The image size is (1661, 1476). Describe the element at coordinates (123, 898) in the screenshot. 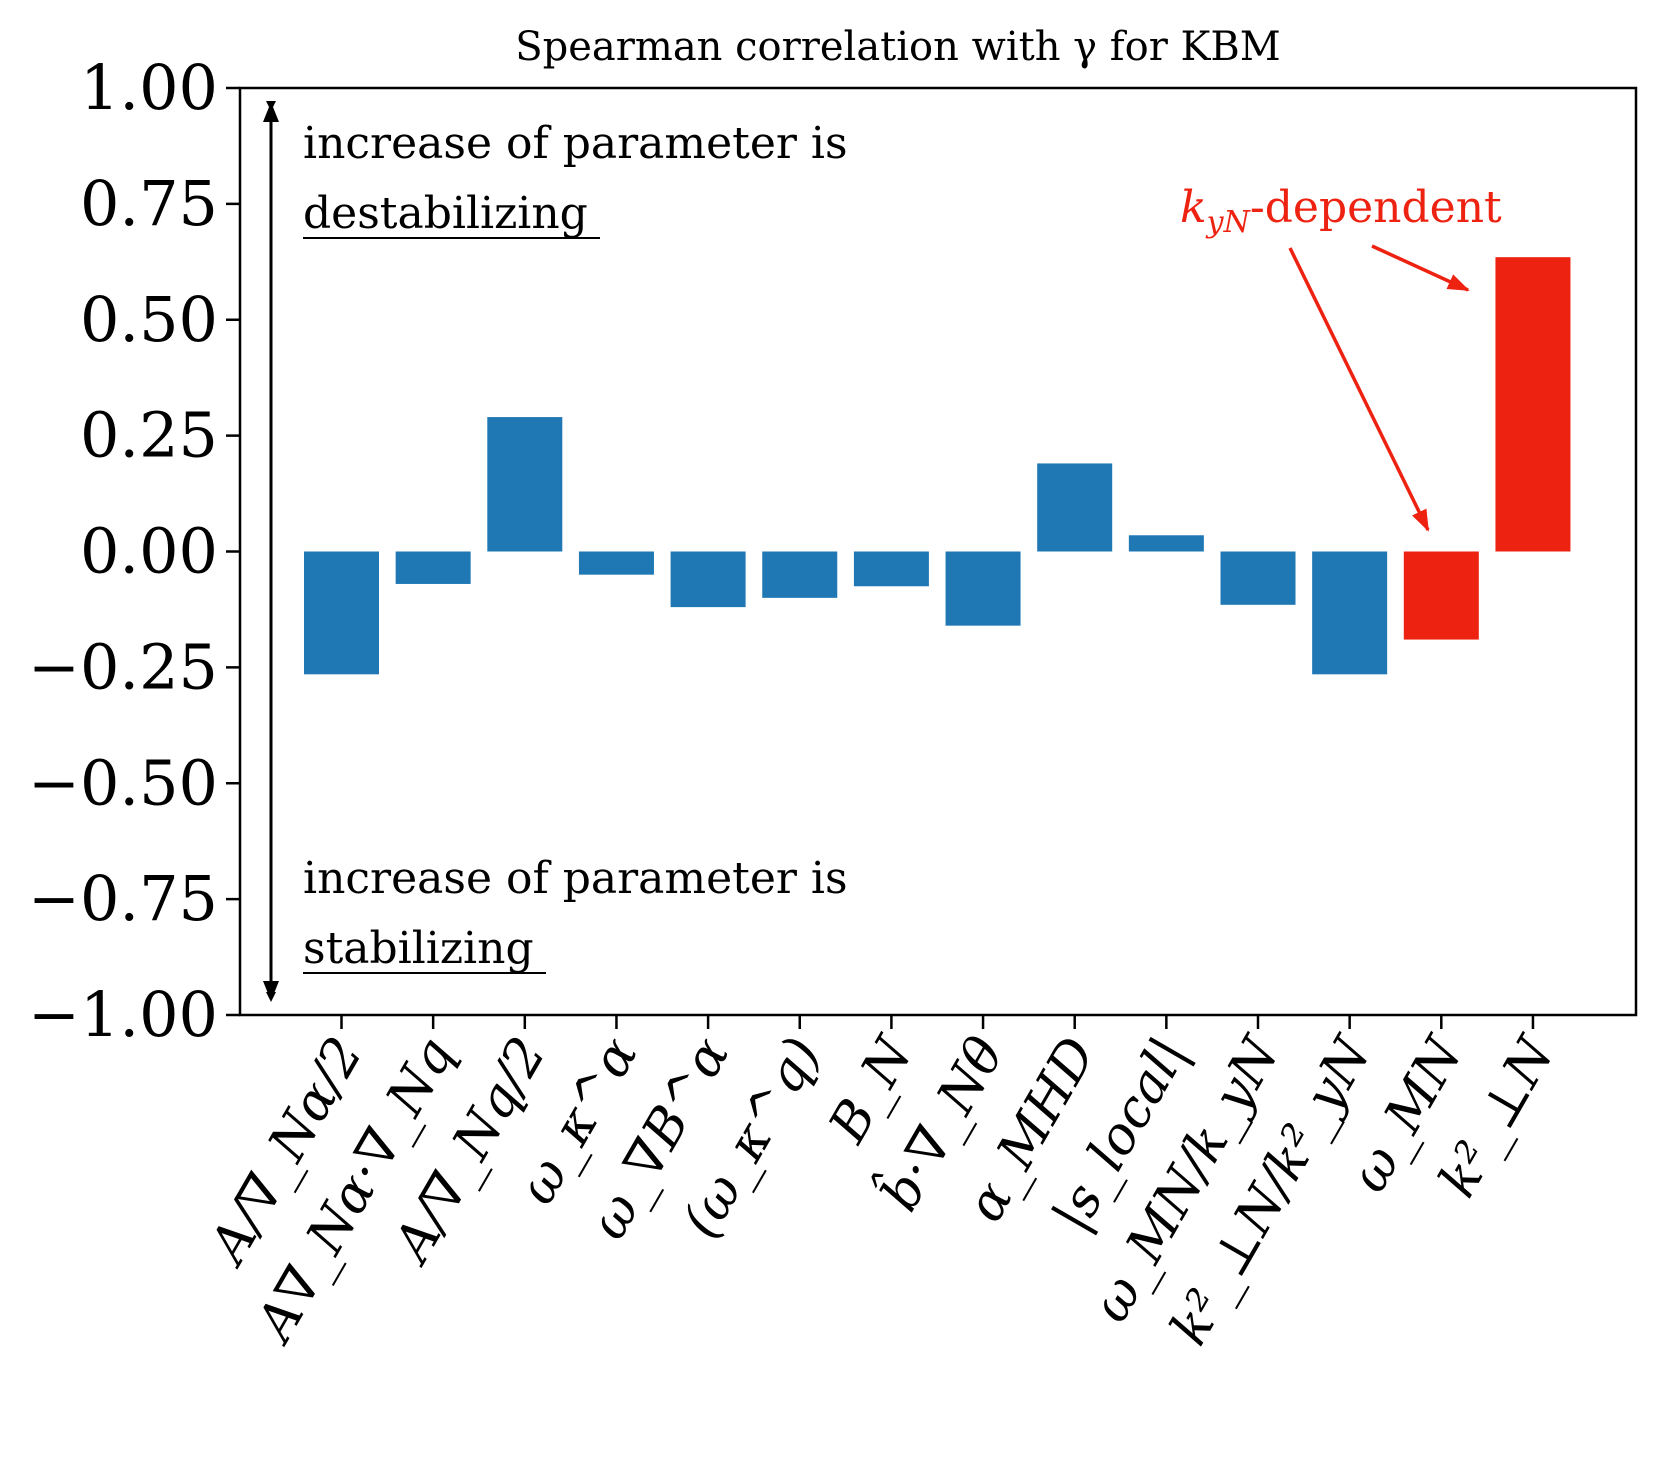

I see `y-tick-label: −0.75` at that location.